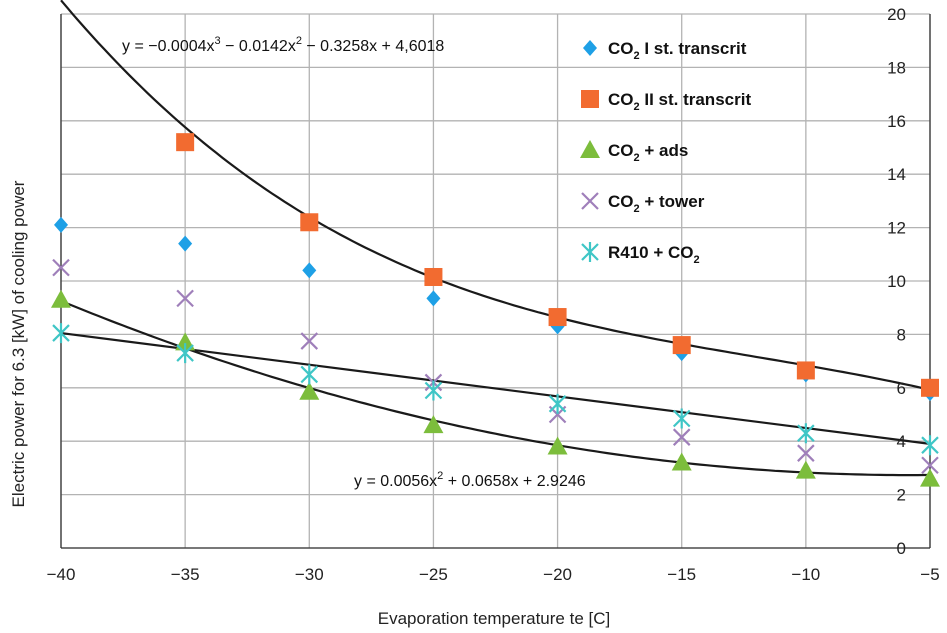 The height and width of the screenshot is (633, 947). What do you see at coordinates (681, 574) in the screenshot?
I see `x-tick-label: −15` at bounding box center [681, 574].